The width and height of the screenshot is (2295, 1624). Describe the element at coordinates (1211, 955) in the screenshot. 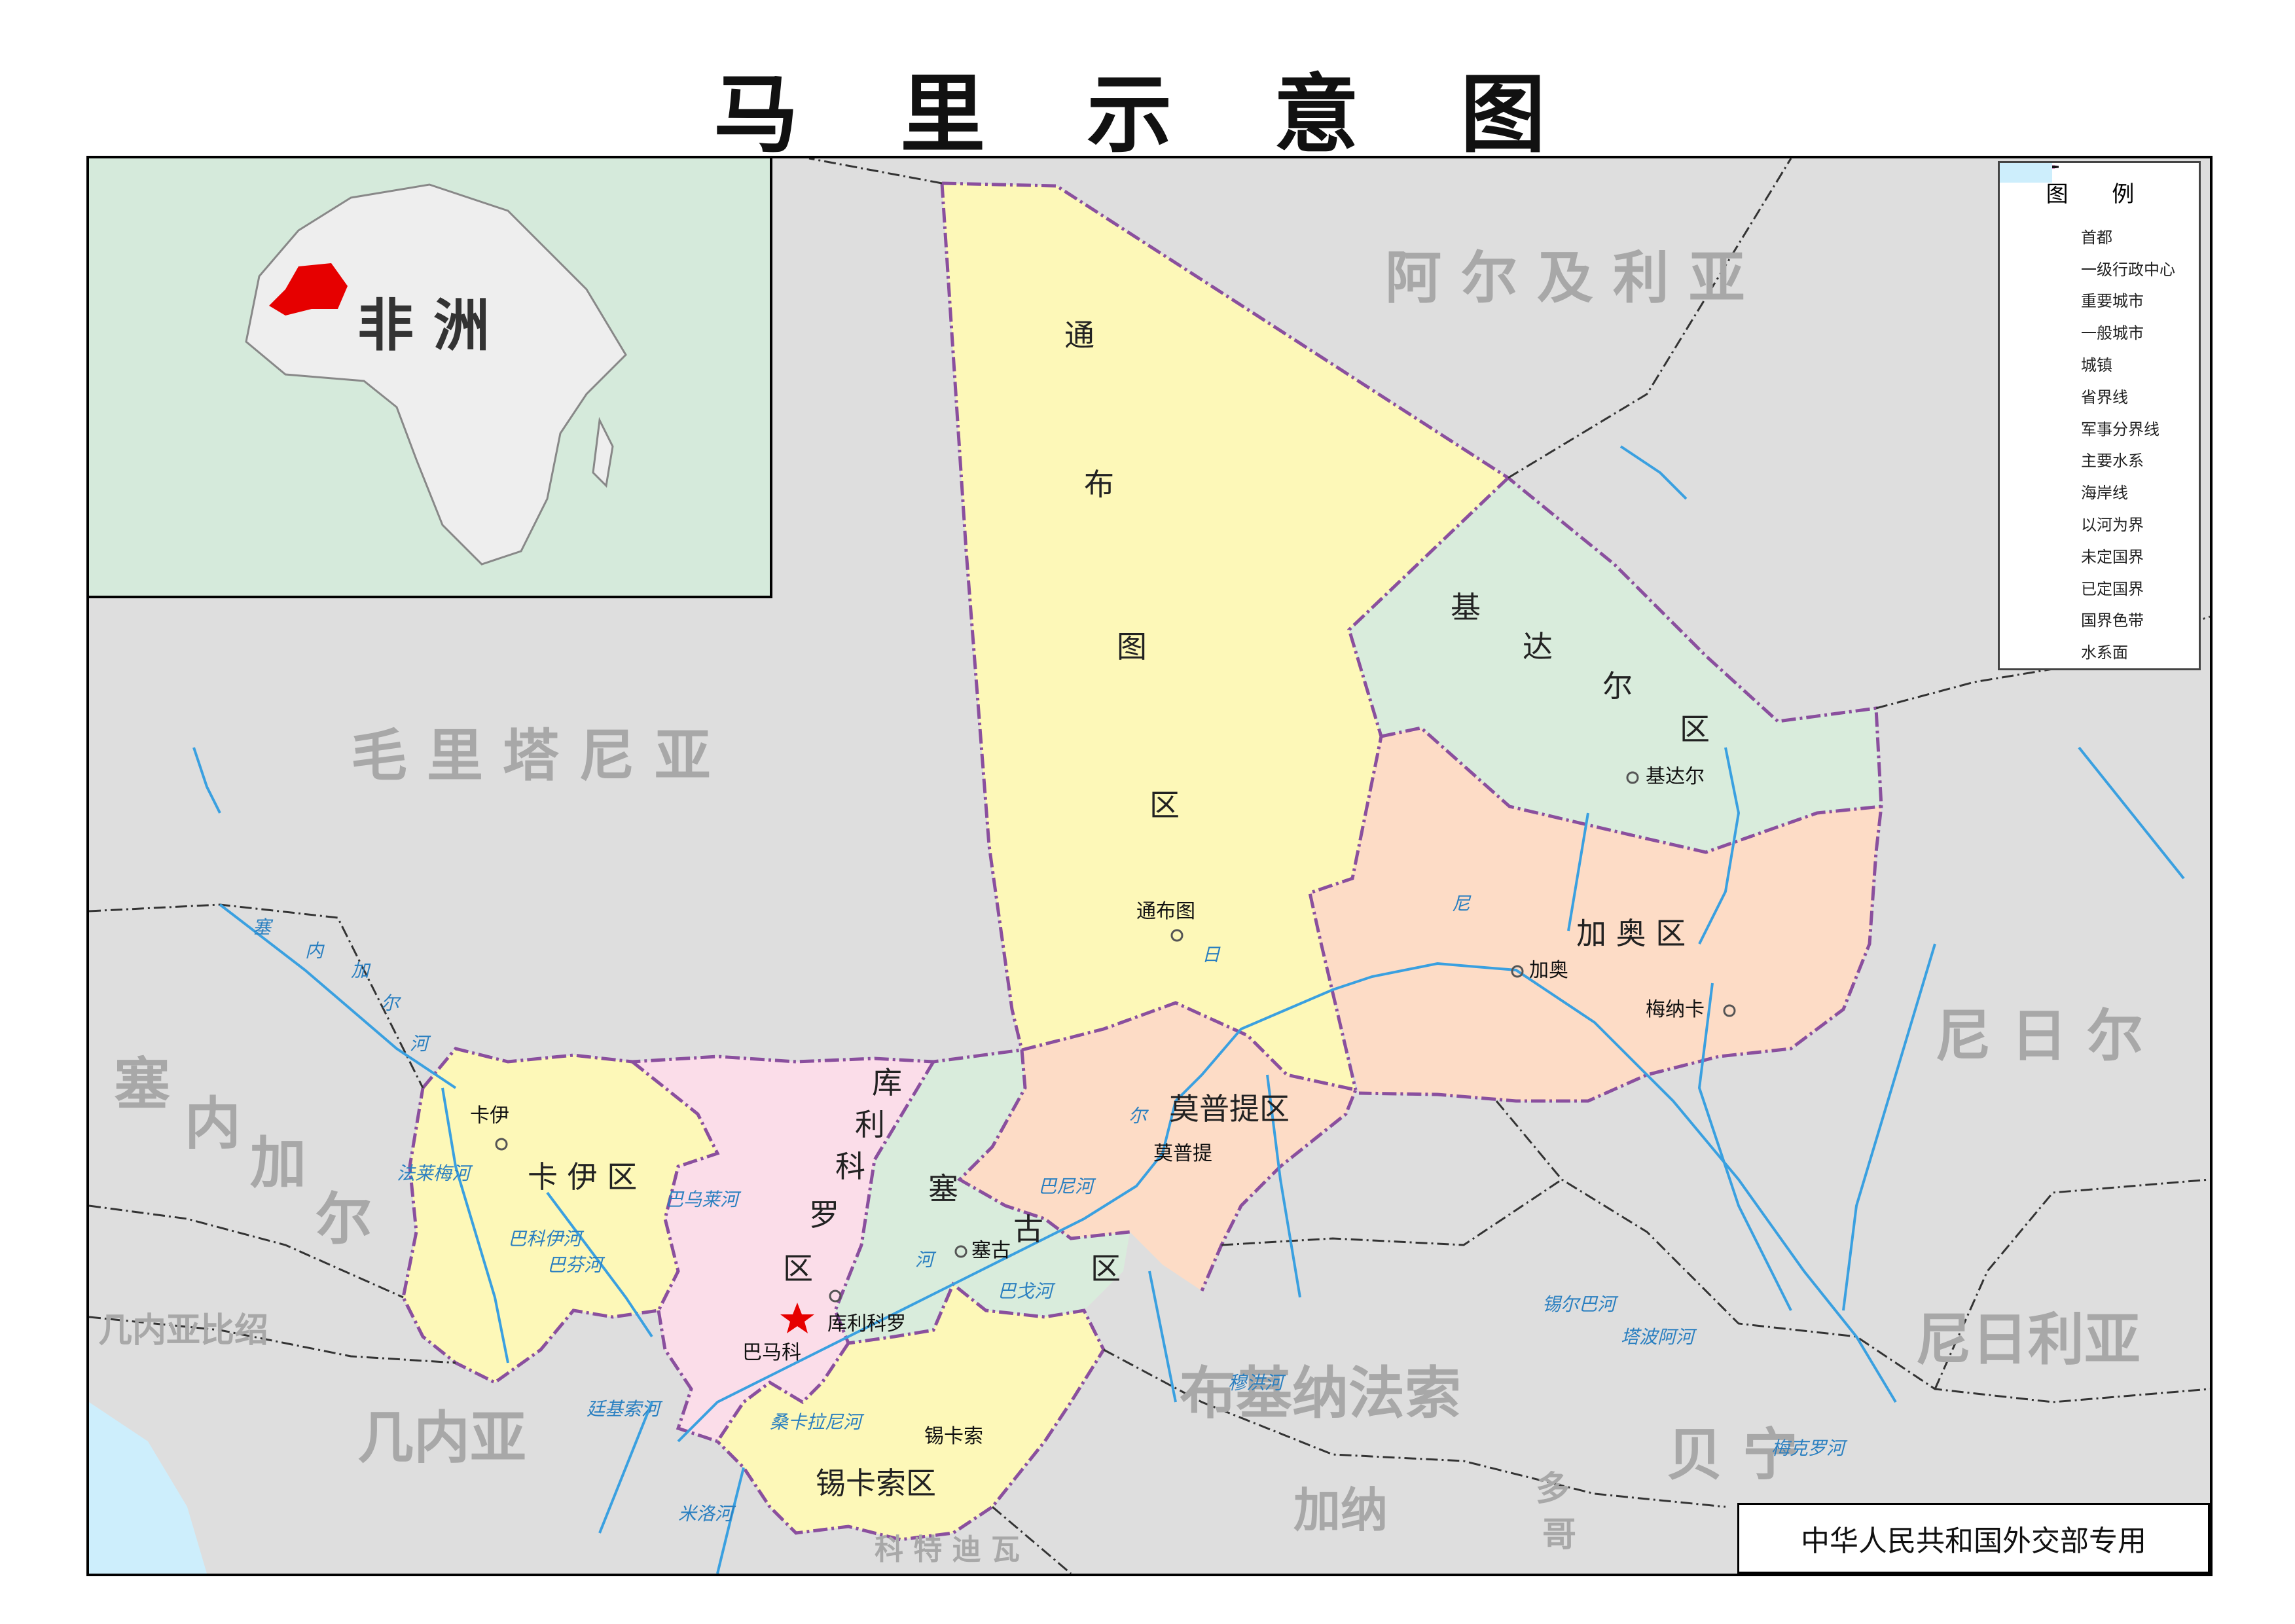

I see `river-label-niger-2: 日` at that location.